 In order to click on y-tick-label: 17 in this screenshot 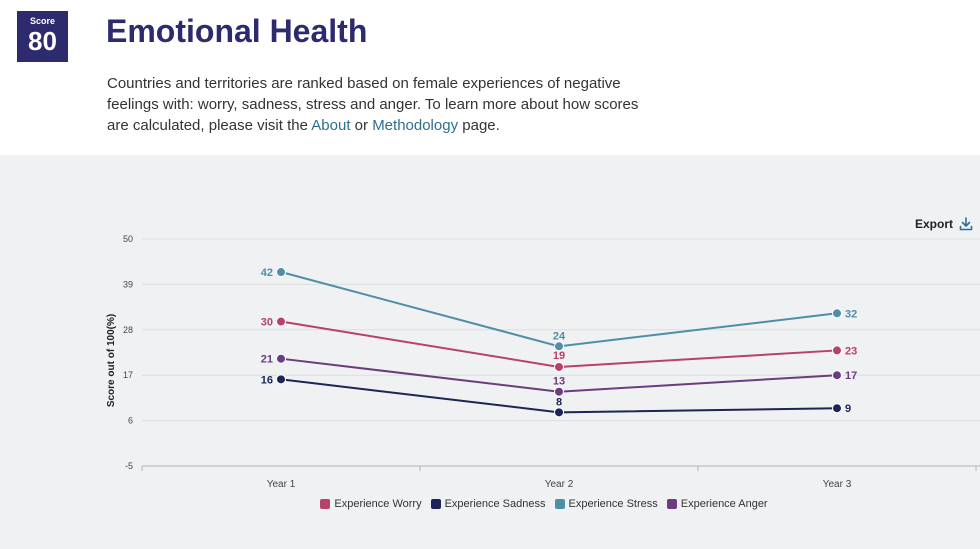, I will do `click(128, 375)`.